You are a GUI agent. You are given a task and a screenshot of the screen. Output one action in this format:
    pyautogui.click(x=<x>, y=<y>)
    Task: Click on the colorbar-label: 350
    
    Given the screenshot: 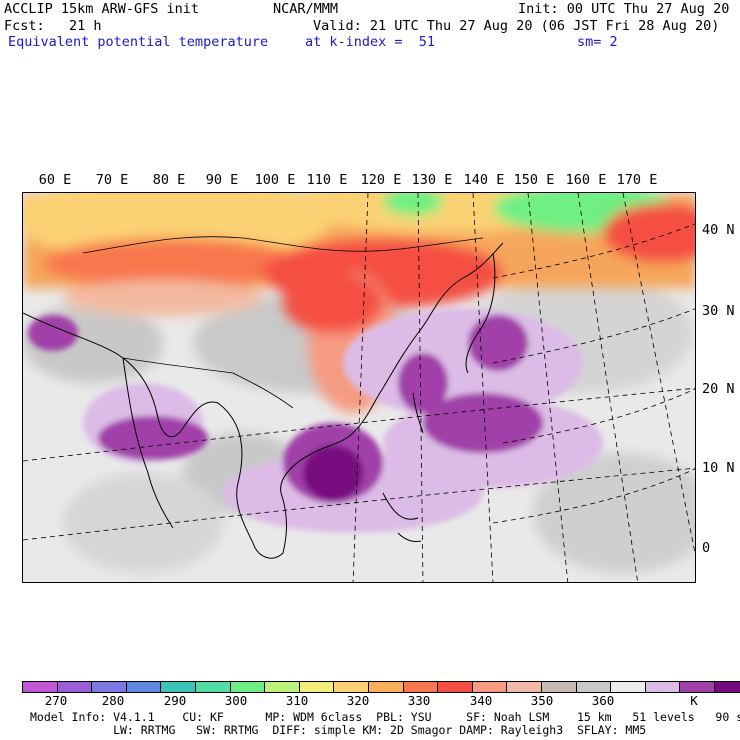 What is the action you would take?
    pyautogui.click(x=542, y=700)
    